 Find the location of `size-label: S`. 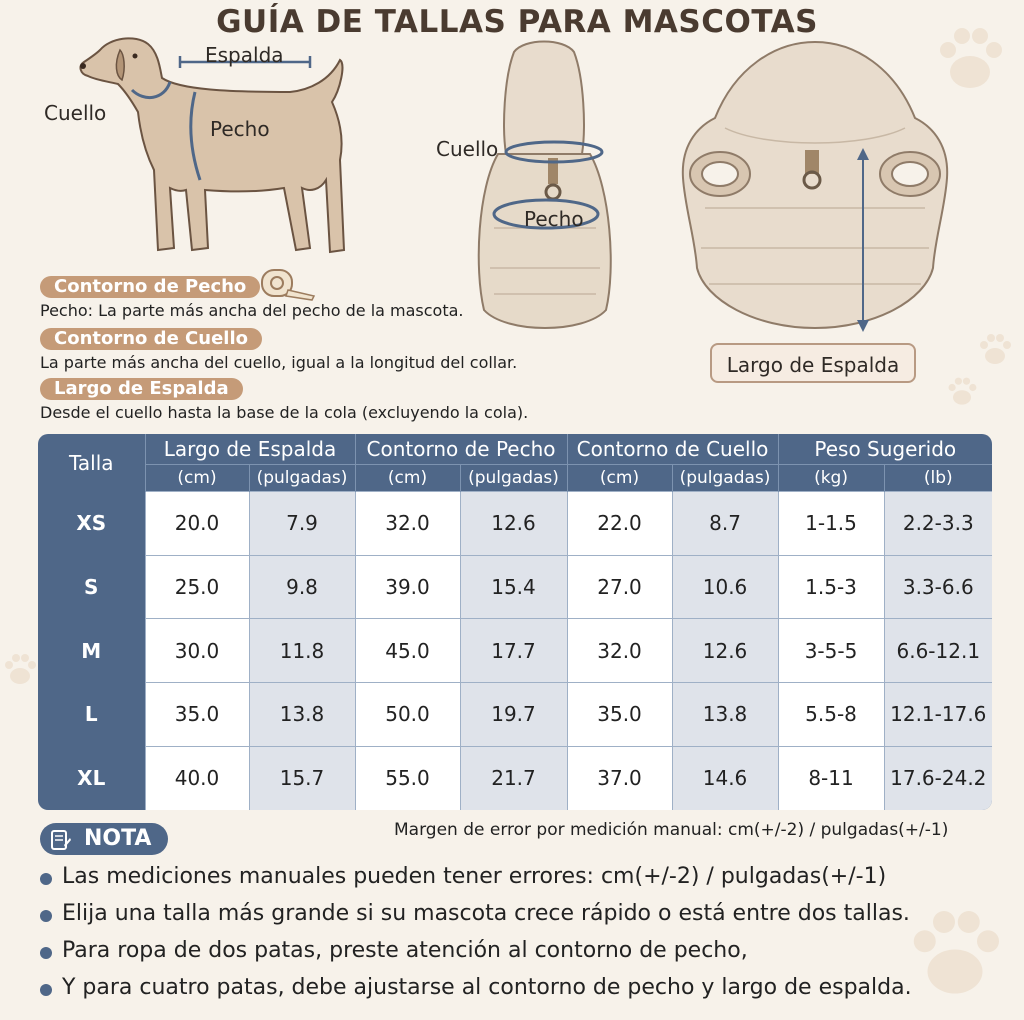

size-label: S is located at coordinates (91, 587).